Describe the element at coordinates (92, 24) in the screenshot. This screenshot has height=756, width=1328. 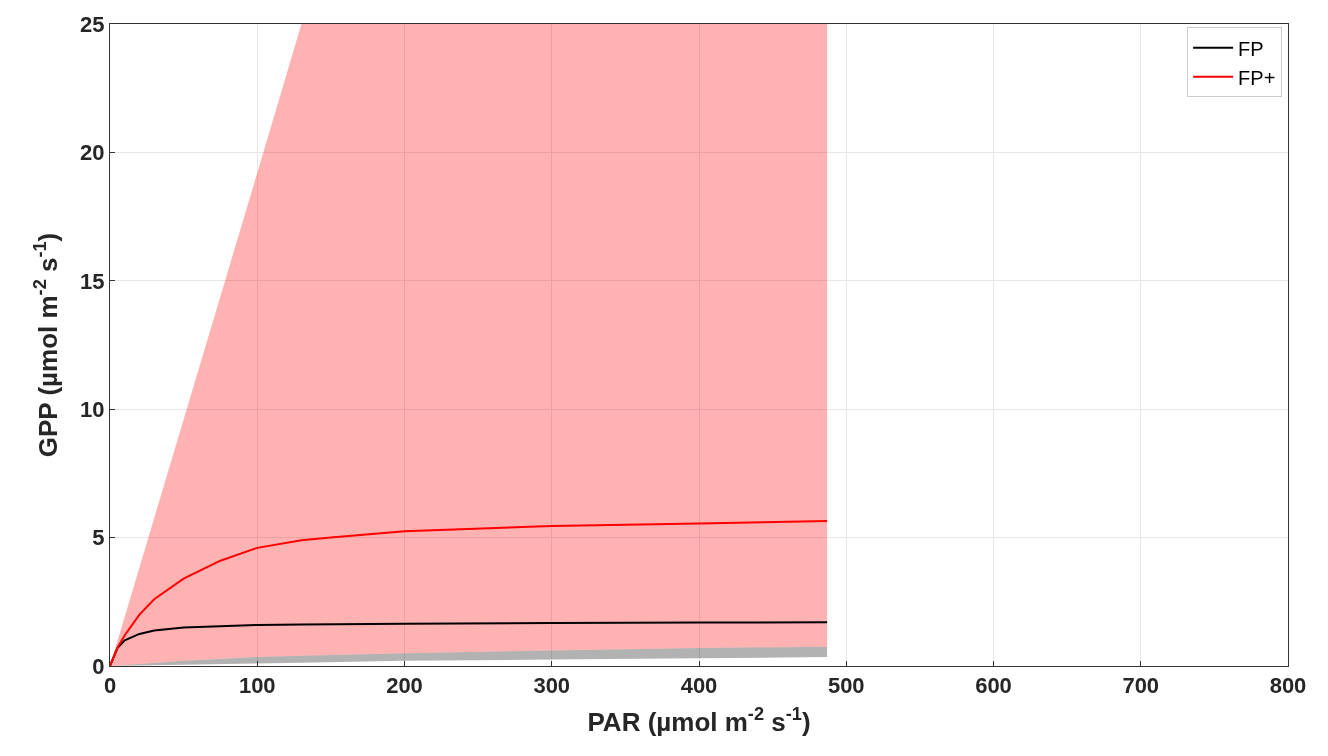
I see `y-tick-label: 25` at that location.